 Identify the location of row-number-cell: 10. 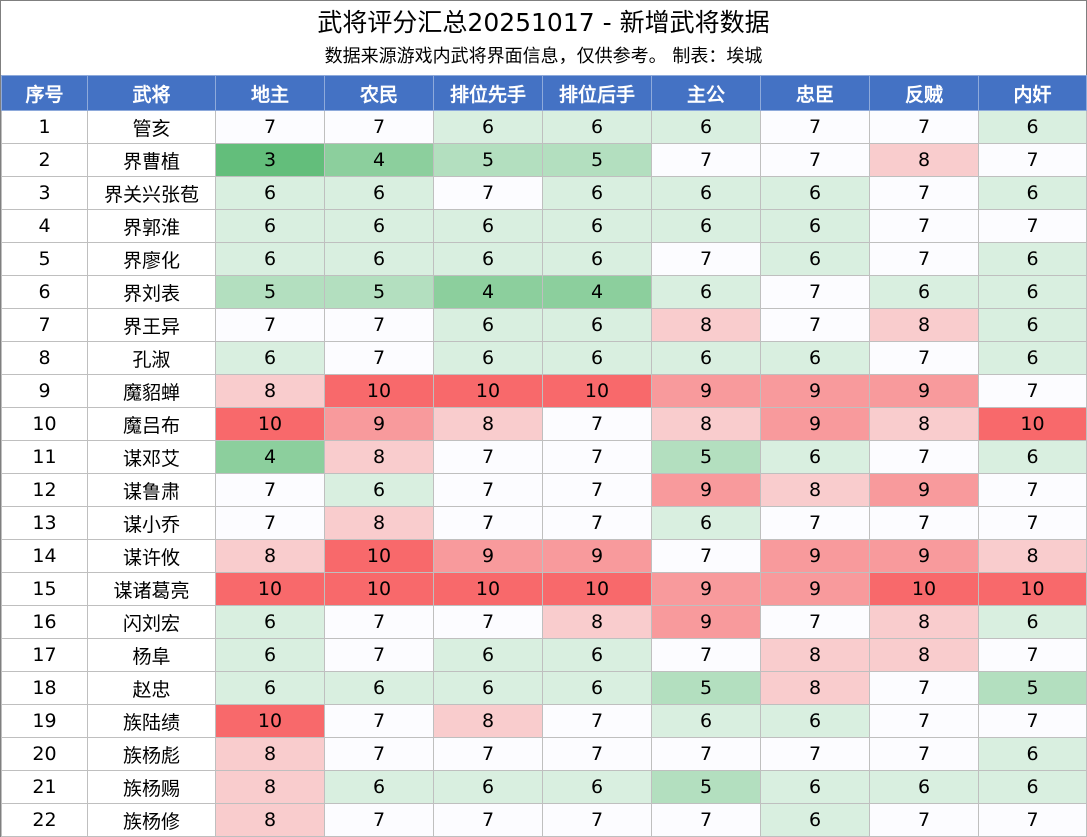
(44, 424).